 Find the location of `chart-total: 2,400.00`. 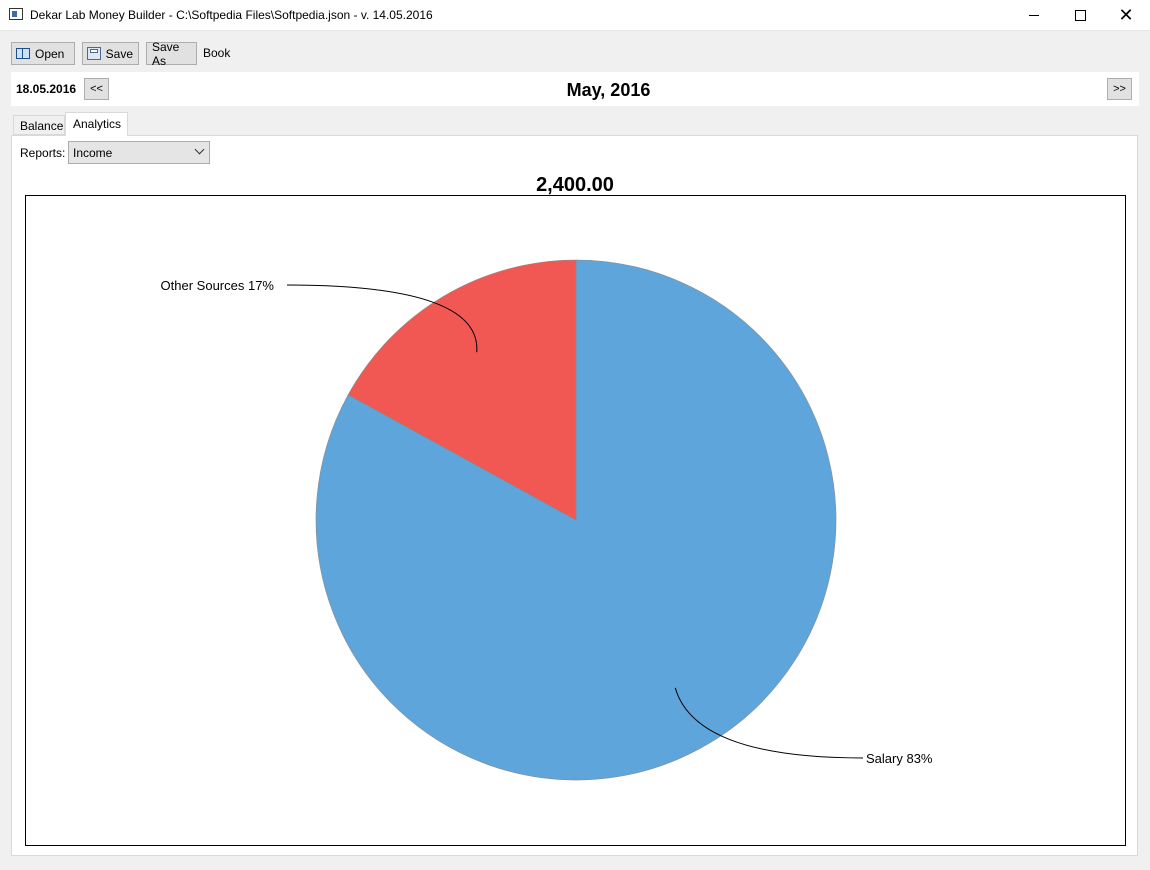

chart-total: 2,400.00 is located at coordinates (575, 185).